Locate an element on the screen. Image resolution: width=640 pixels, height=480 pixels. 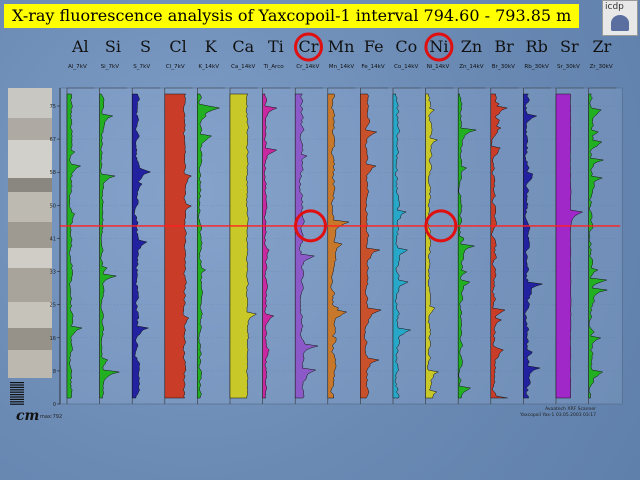
y-tick-label: 41 is located at coordinates (53, 239).